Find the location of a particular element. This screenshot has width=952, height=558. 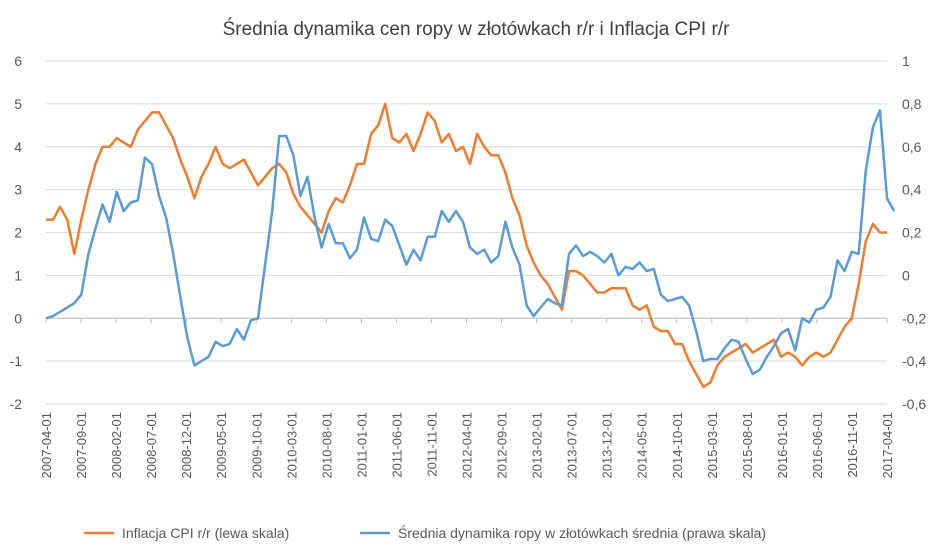

right-y-axis: -0,6 -0,4 -0,2 0 0,2 0,4 0,6 0,8 1 is located at coordinates (914, 232).